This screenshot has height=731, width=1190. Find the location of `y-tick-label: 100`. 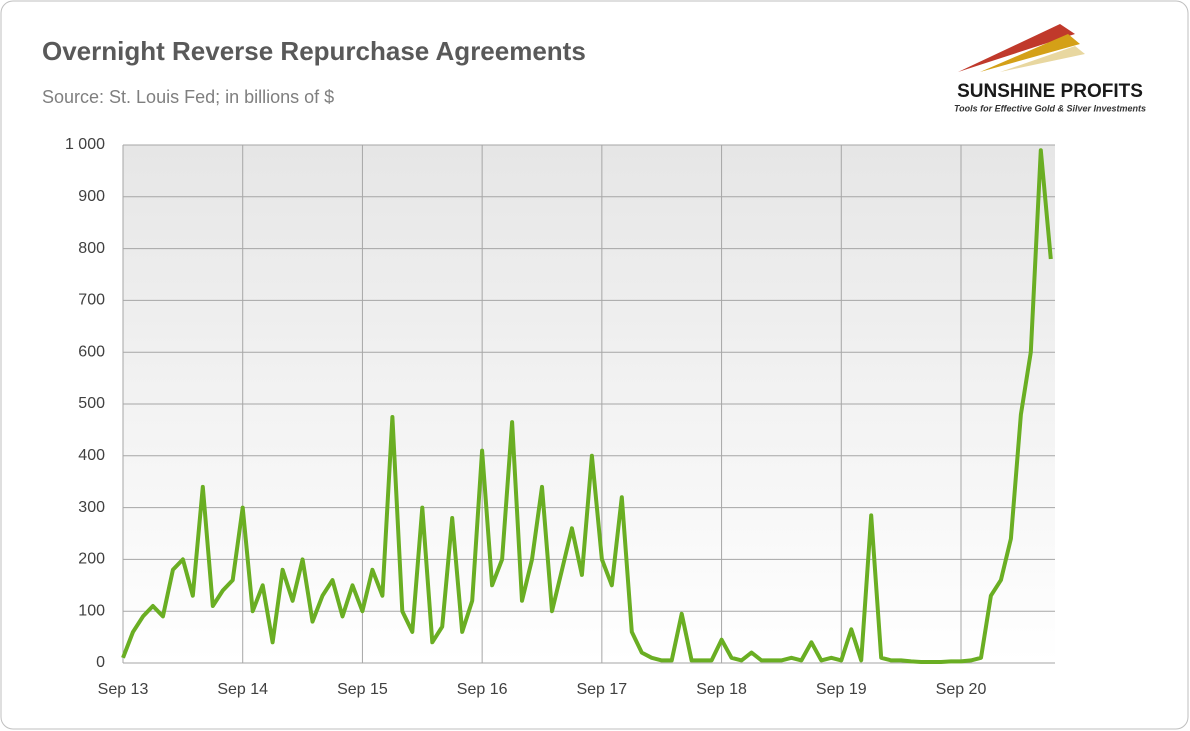

y-tick-label: 100 is located at coordinates (91, 610).